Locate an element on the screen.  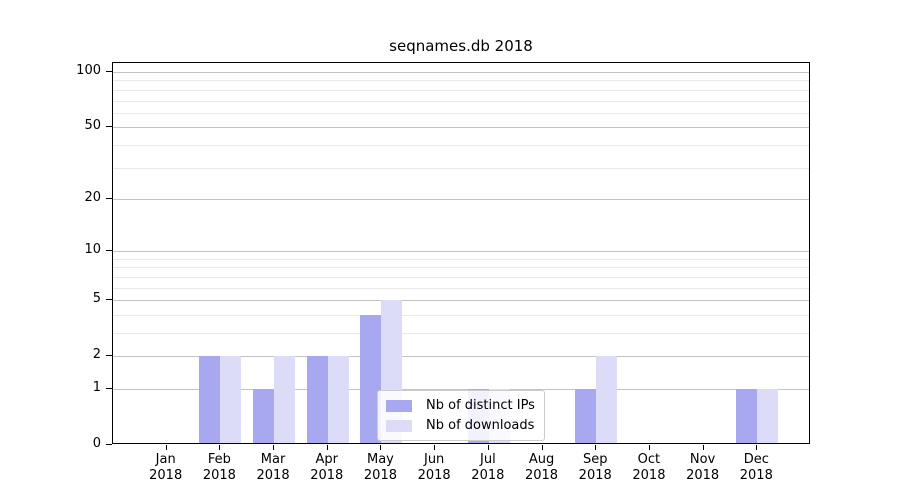
x-tick-label: Jun 2018 is located at coordinates (434, 467).